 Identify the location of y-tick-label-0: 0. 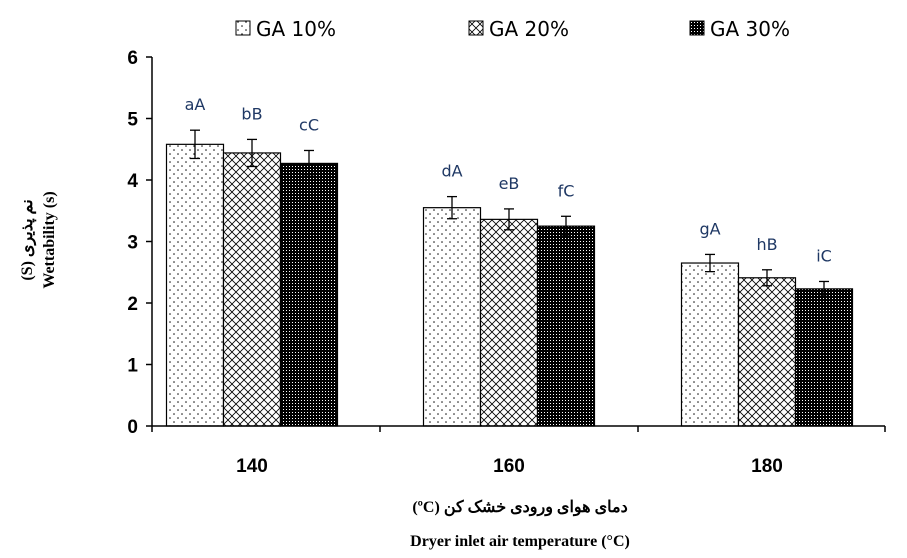
(132, 427).